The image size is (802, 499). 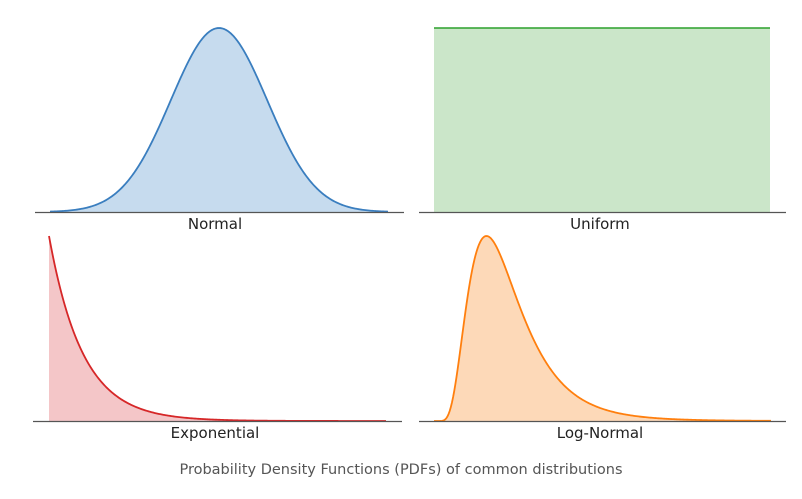 What do you see at coordinates (215, 224) in the screenshot?
I see `panel-label-normal: Normal` at bounding box center [215, 224].